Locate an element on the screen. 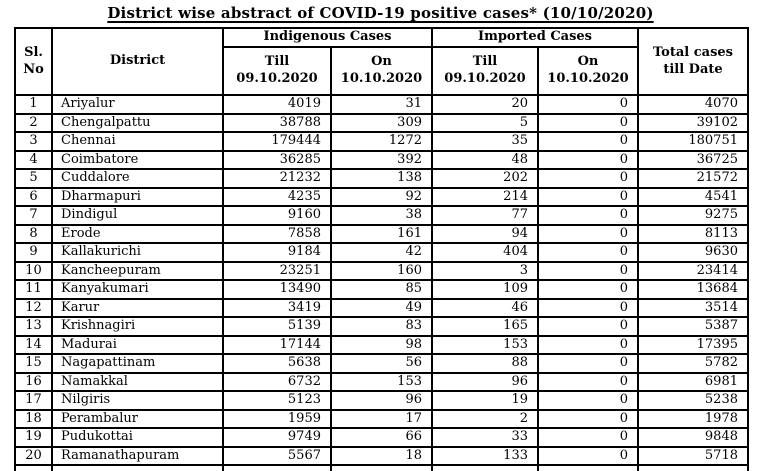 Image resolution: width=761 pixels, height=471 pixels. table-row: 15 Nagapattinam 5638 56 88 0 5782 is located at coordinates (381, 363).